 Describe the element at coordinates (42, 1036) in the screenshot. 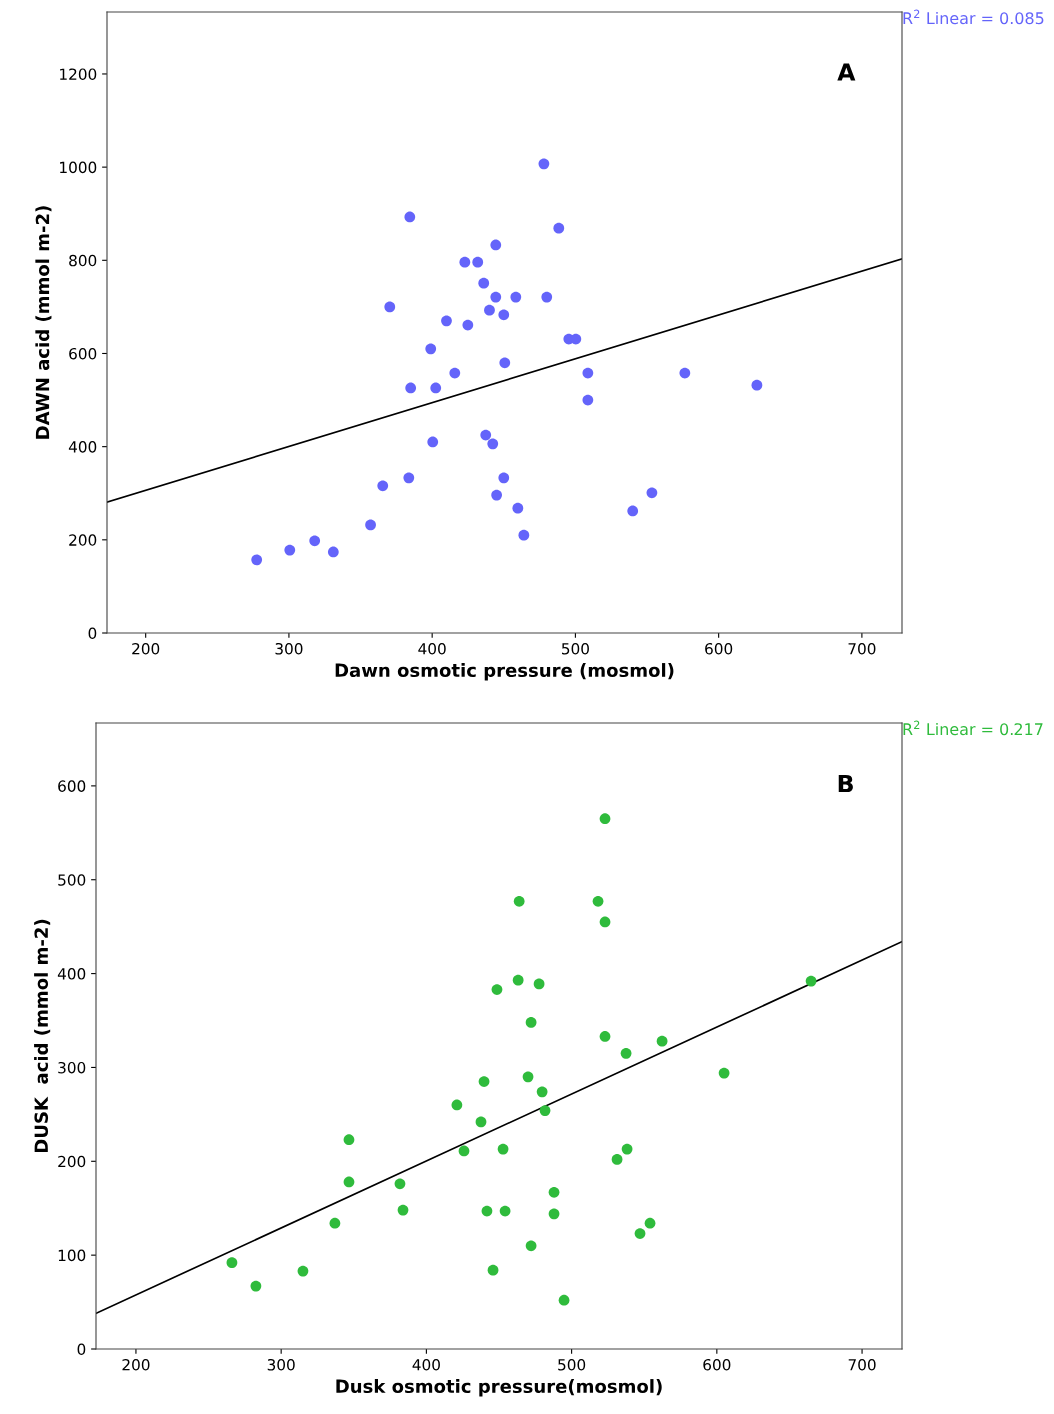

I see `y-axis-title: DUSK acid (mmol m-2)` at that location.